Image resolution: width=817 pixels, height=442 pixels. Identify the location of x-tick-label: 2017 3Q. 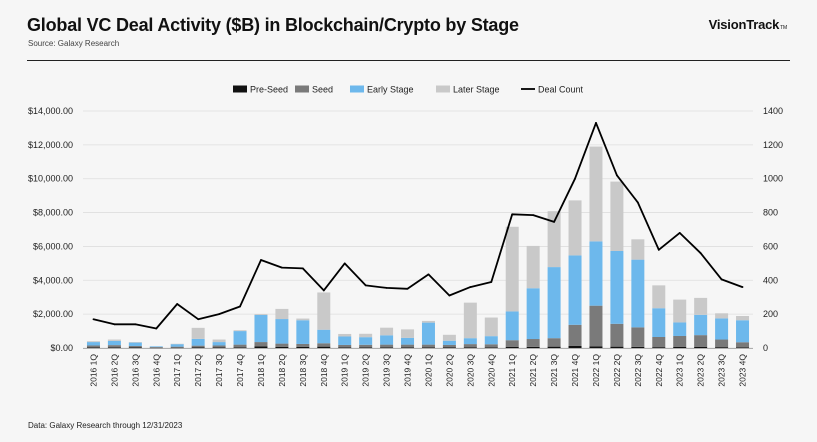
(219, 370).